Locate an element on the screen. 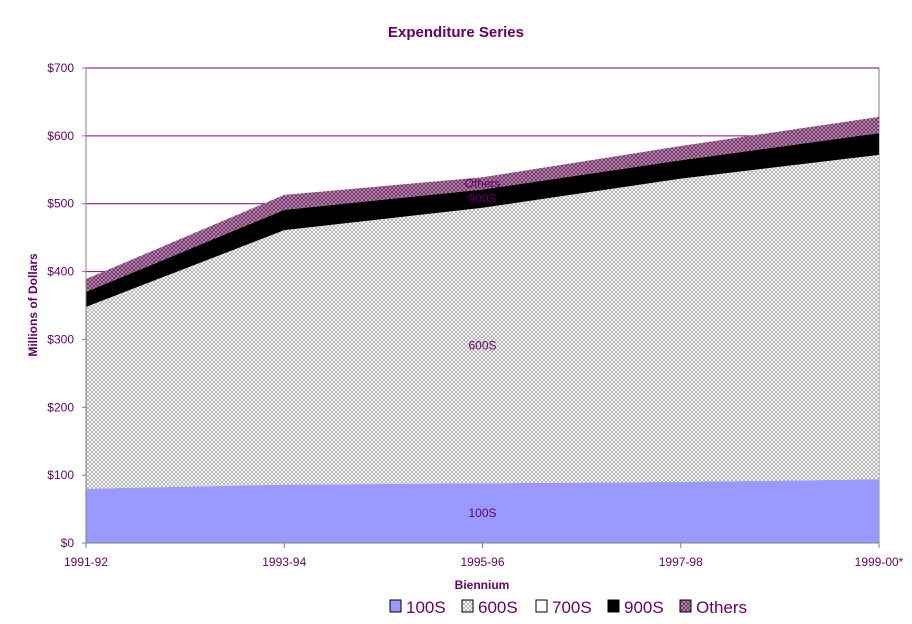  y-tick-label: $100 is located at coordinates (60, 475).